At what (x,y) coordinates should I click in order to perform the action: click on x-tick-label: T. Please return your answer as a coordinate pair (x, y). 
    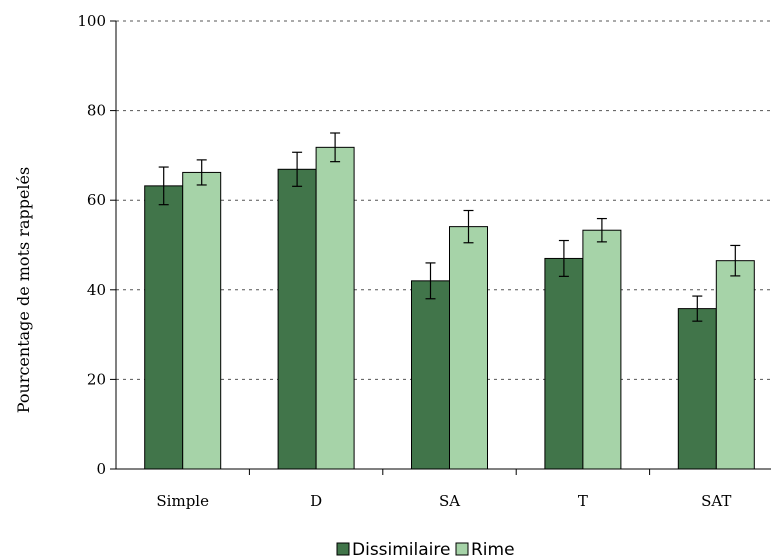
    Looking at the image, I should click on (583, 501).